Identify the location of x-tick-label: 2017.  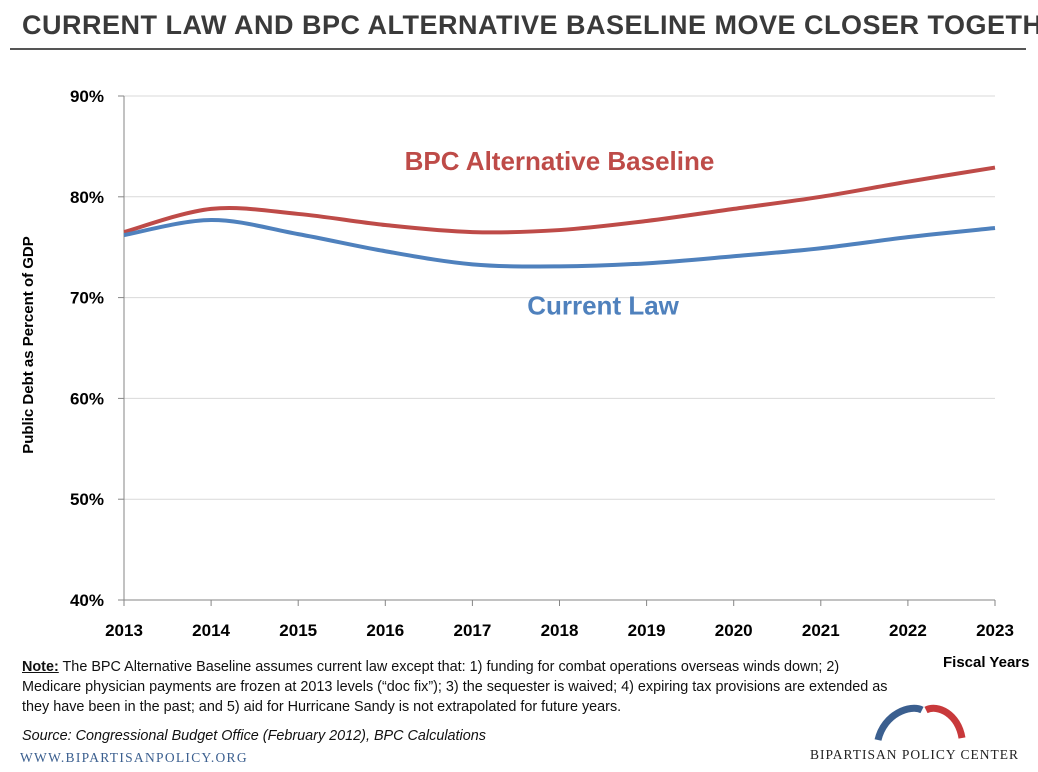
(472, 630).